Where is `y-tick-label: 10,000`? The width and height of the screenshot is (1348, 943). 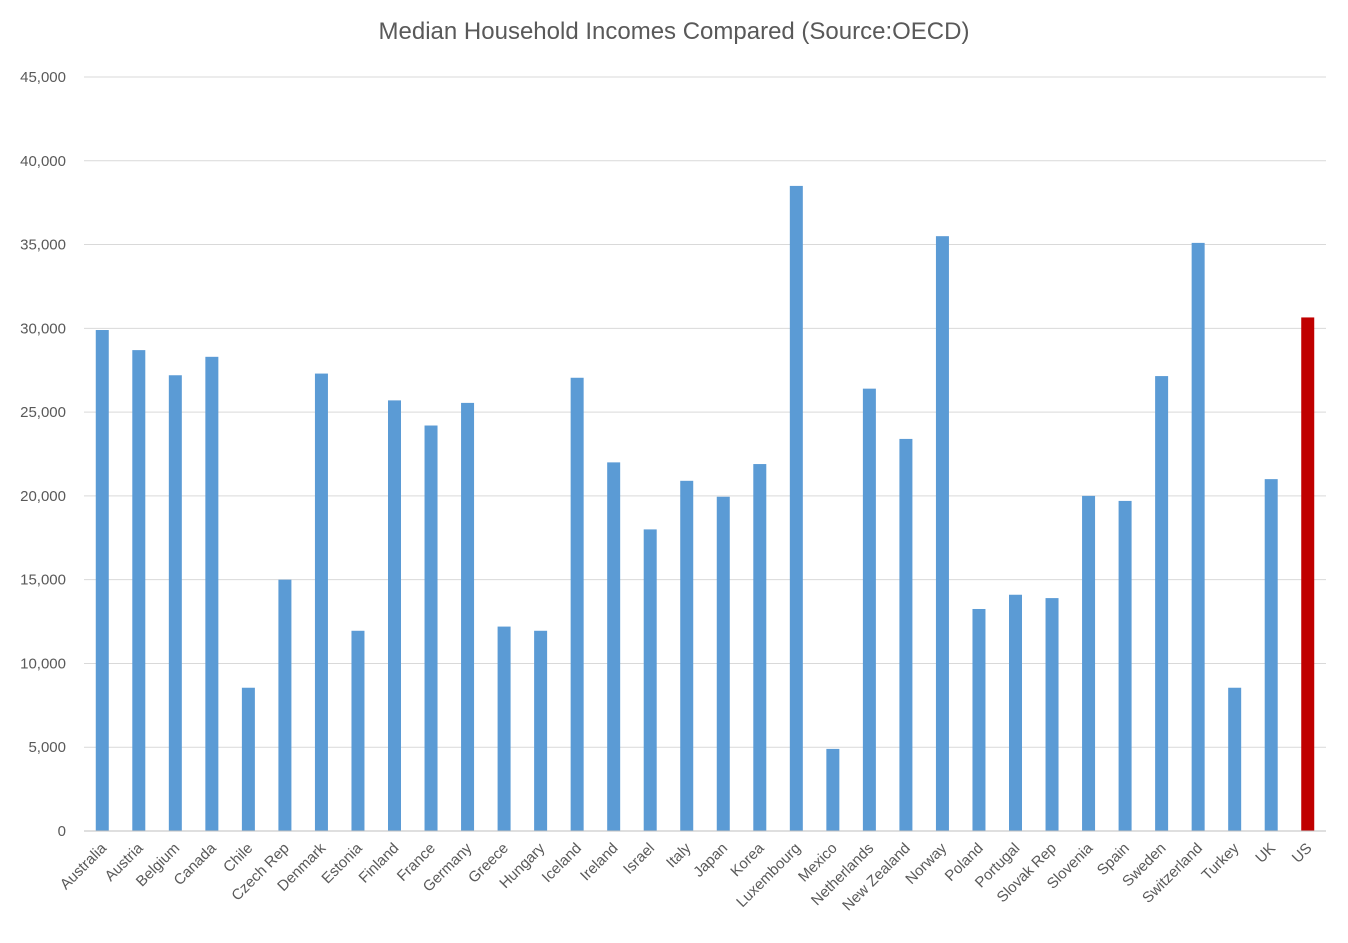
y-tick-label: 10,000 is located at coordinates (43, 663).